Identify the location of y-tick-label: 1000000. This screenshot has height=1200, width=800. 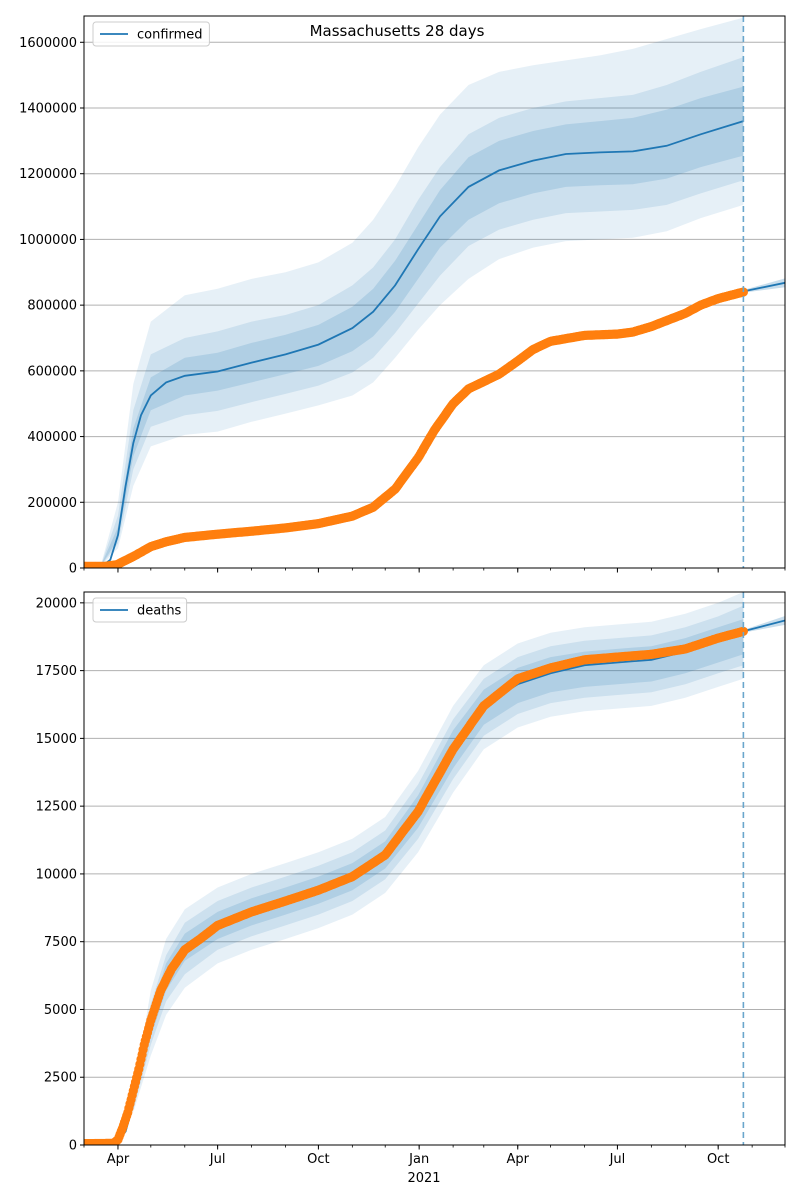
(48, 240).